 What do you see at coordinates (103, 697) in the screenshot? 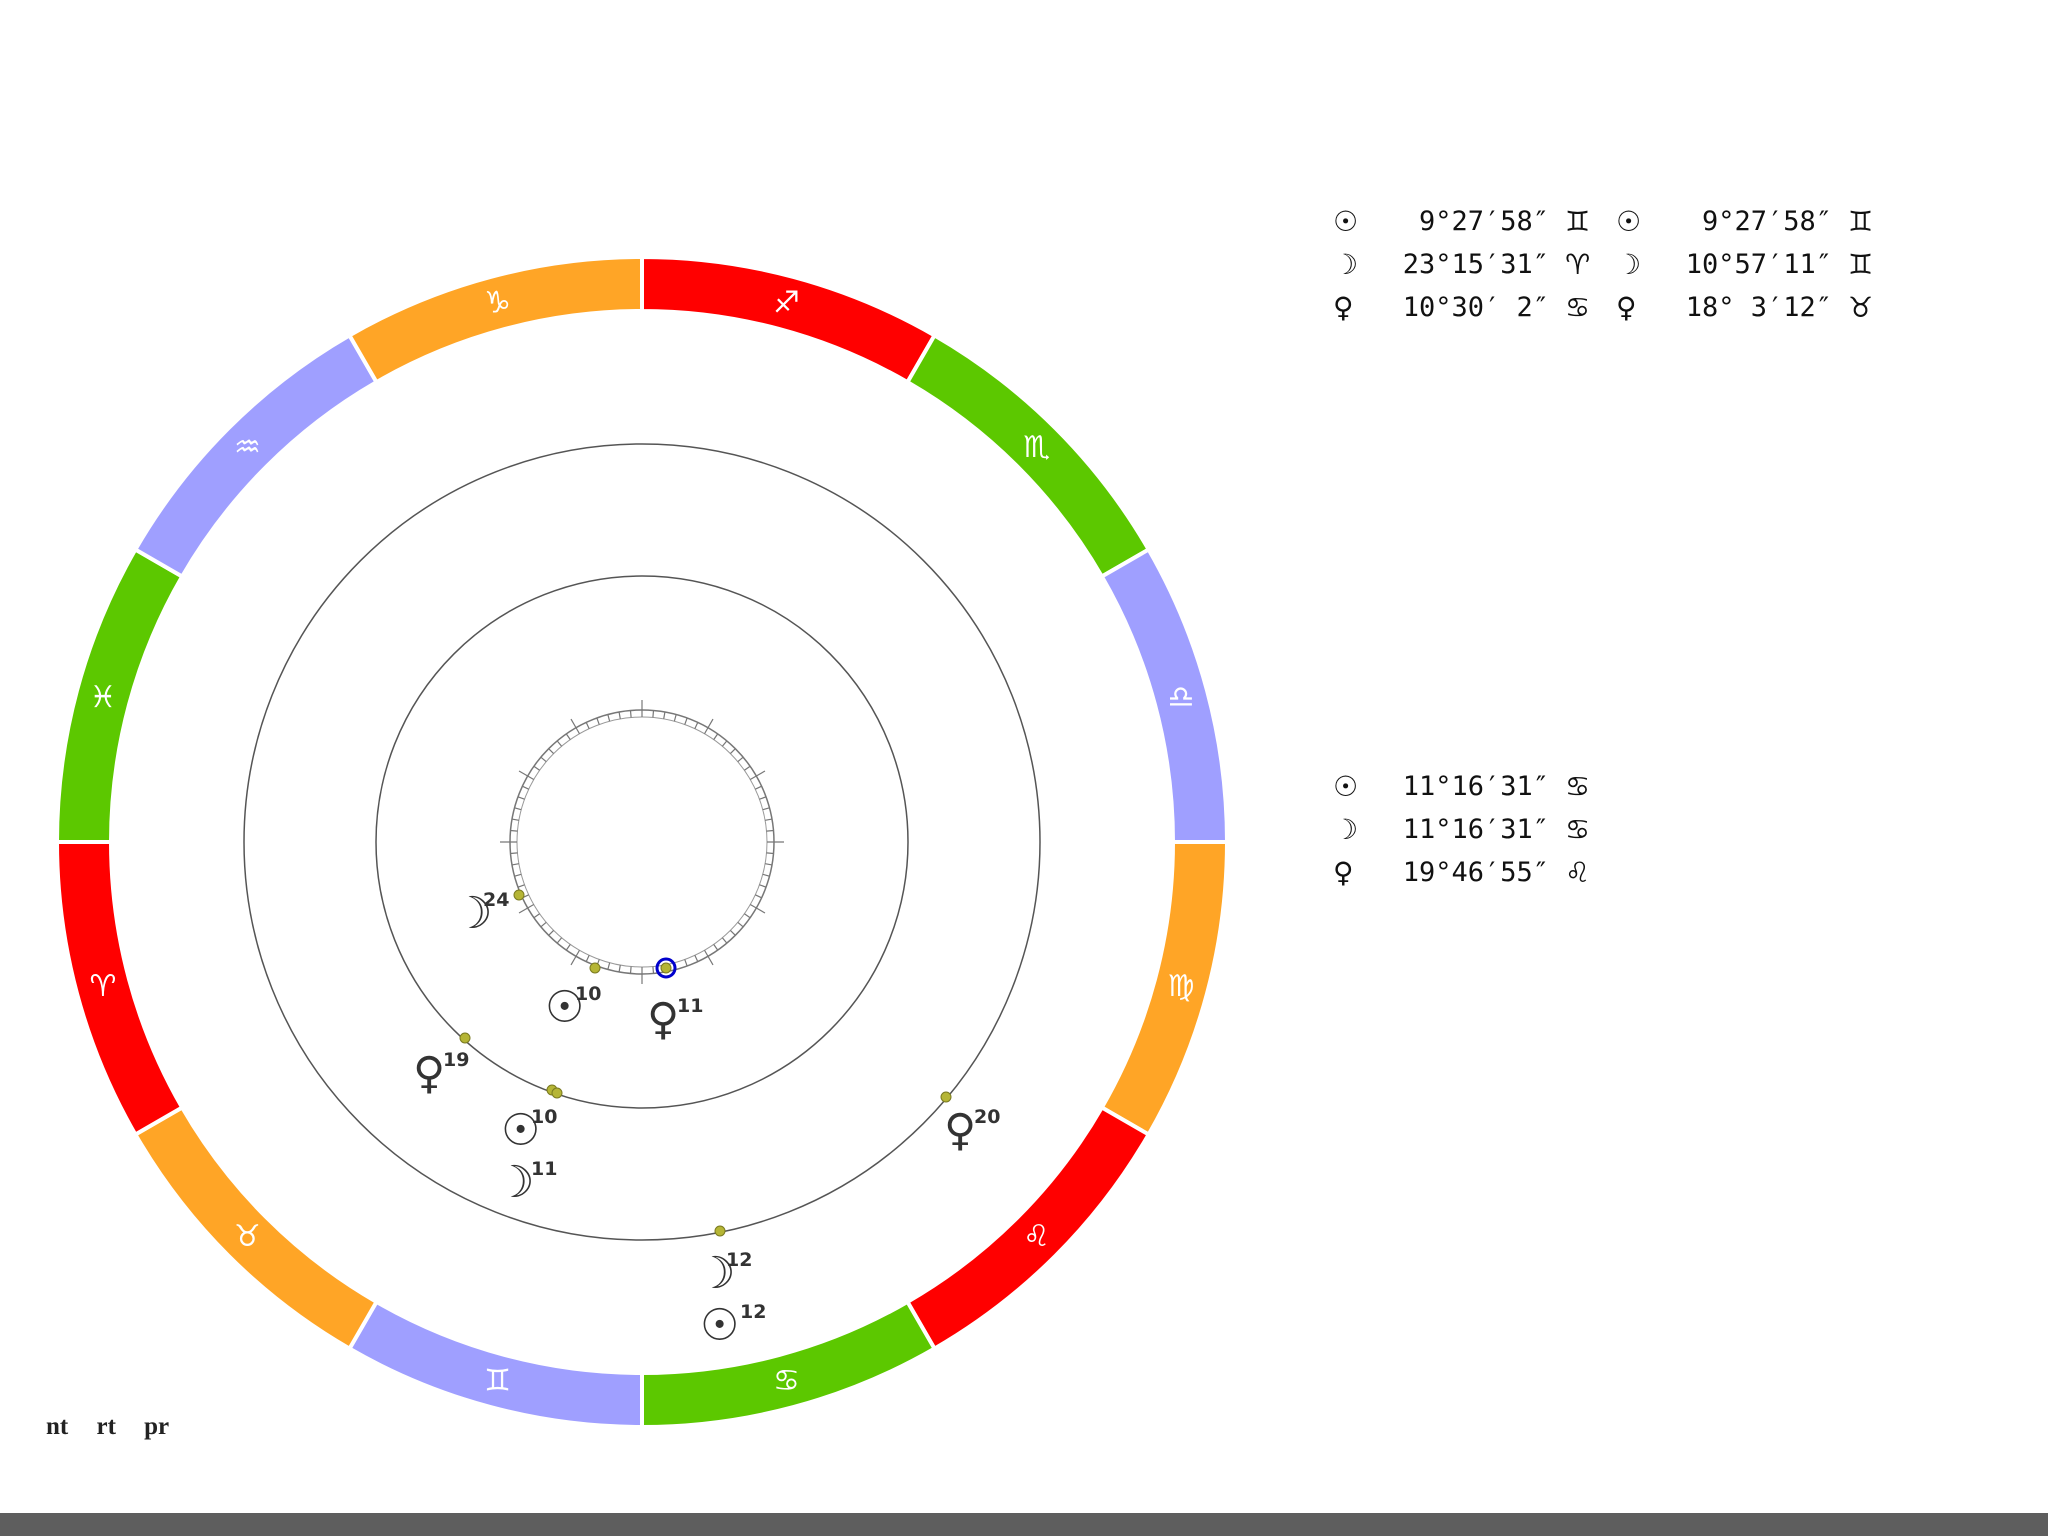
I see `pisces-sign-icon: ♓` at bounding box center [103, 697].